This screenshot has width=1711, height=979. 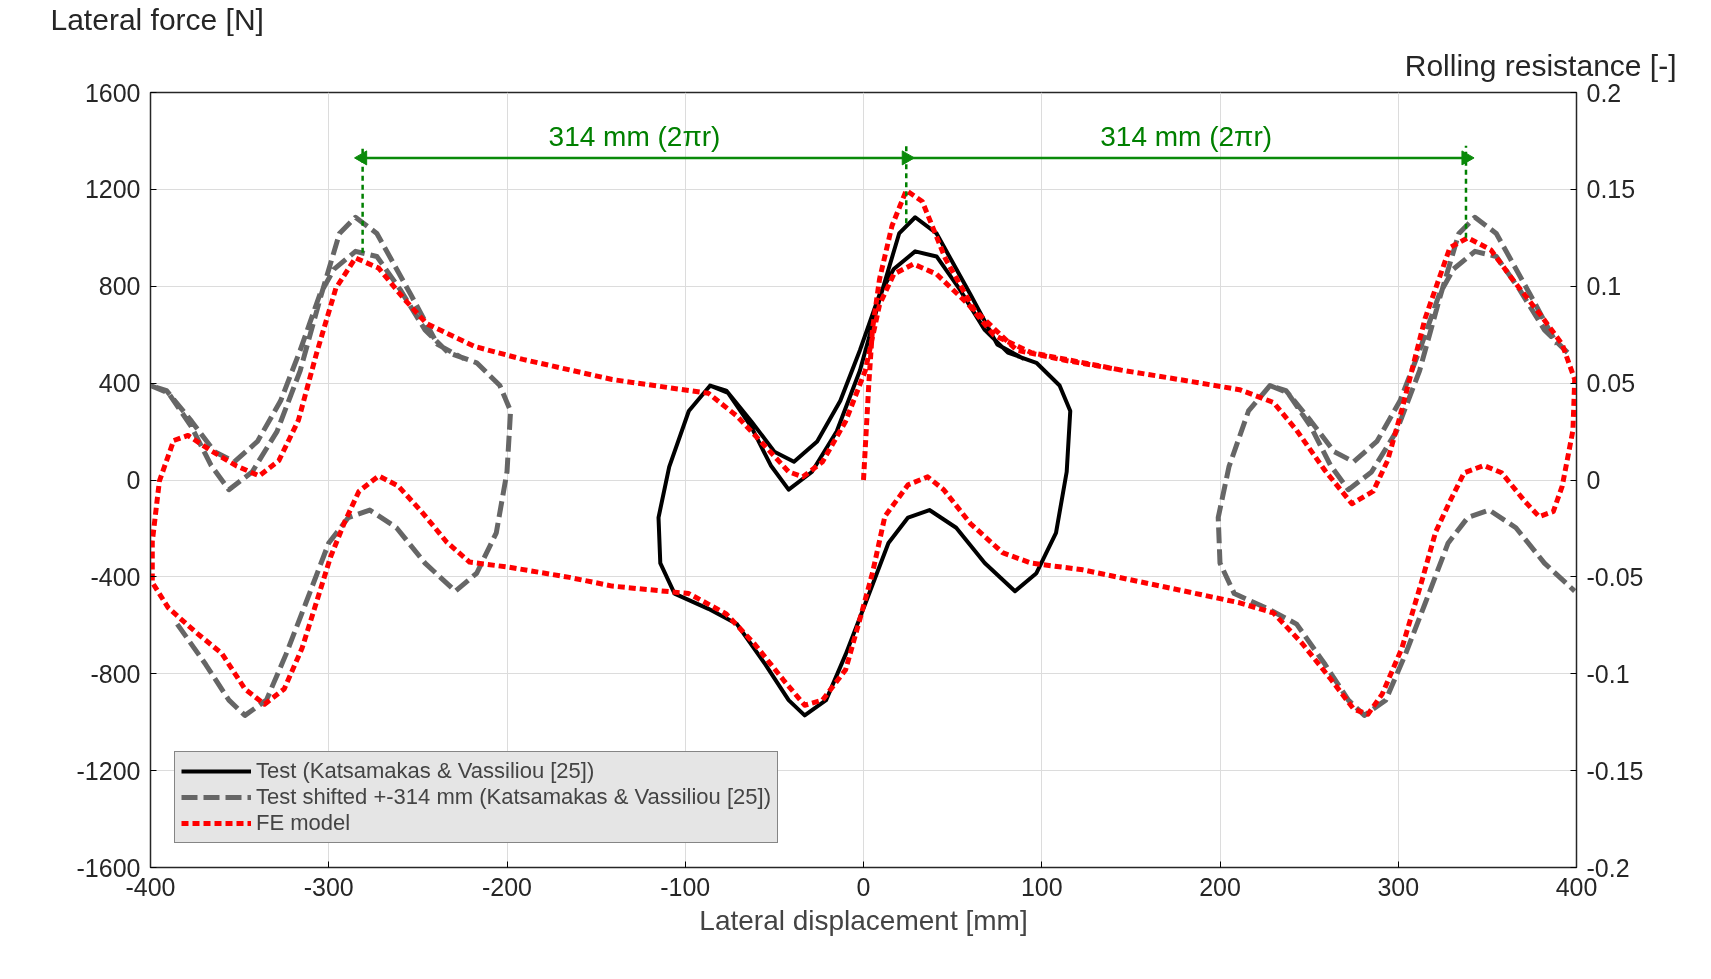 I want to click on x-tick-label: 300, so click(x=1398, y=886).